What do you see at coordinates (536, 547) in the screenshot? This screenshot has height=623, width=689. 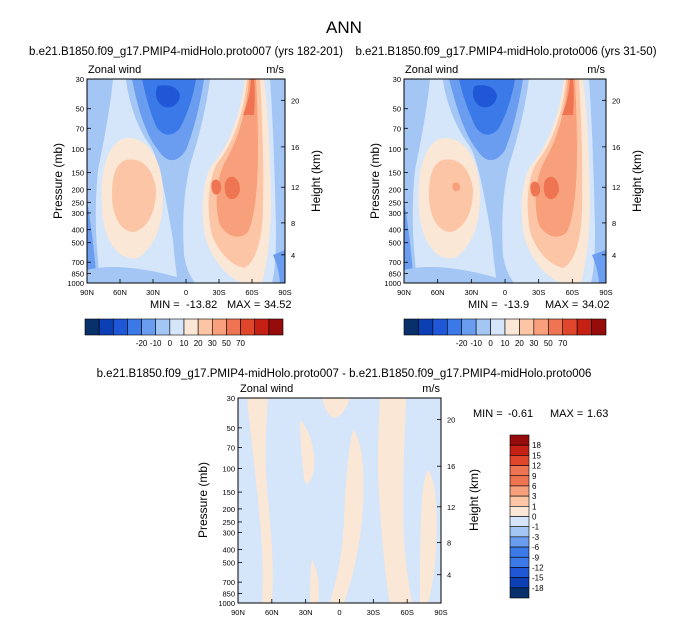 I see `colorbar-label: -6` at bounding box center [536, 547].